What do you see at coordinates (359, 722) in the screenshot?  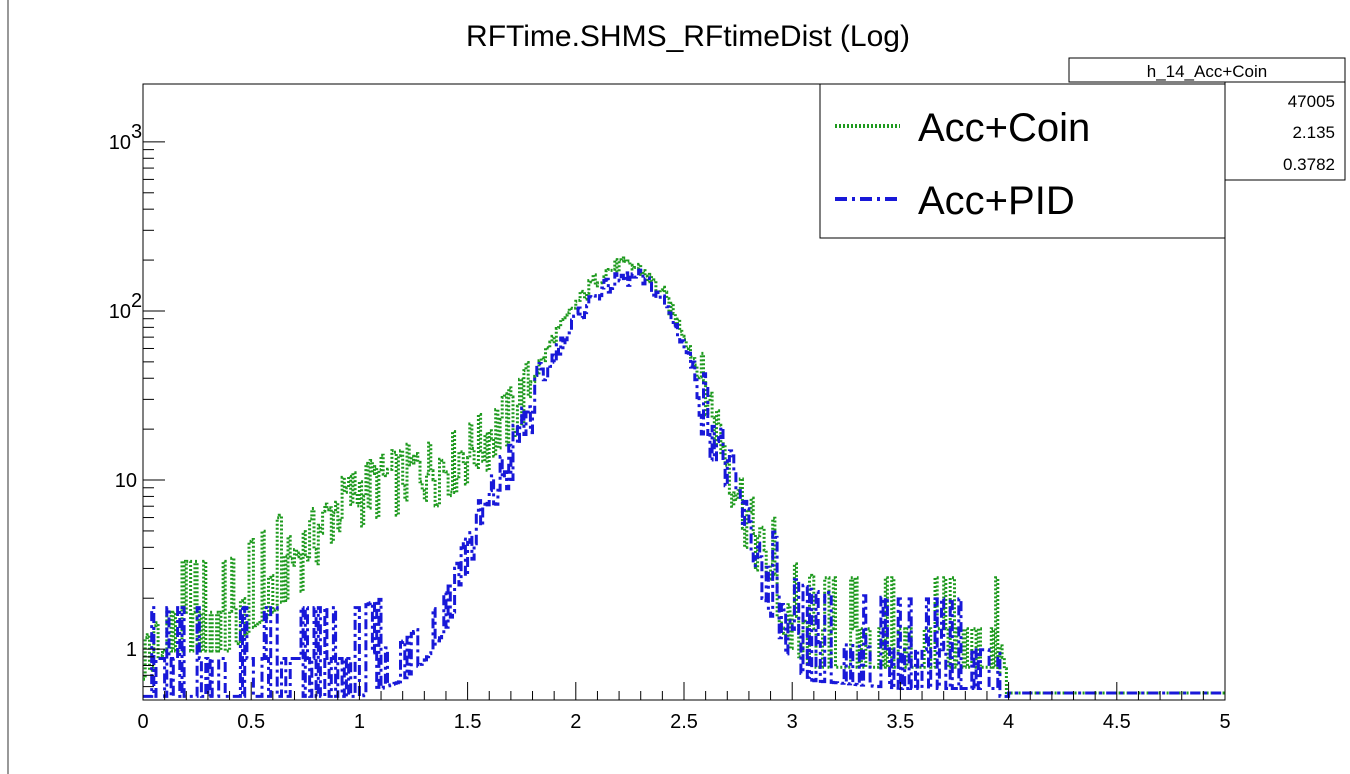 I see `x-tick-label: 1` at bounding box center [359, 722].